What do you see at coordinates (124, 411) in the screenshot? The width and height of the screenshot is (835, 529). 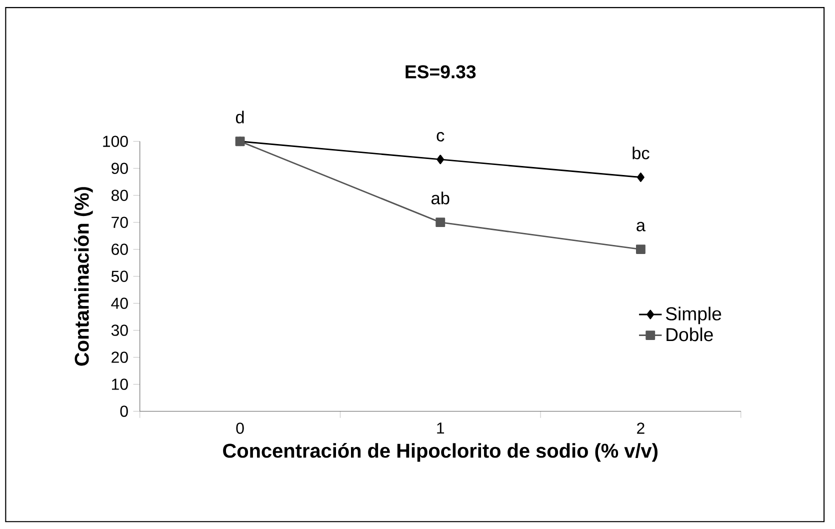 I see `y-tick-label: 0` at bounding box center [124, 411].